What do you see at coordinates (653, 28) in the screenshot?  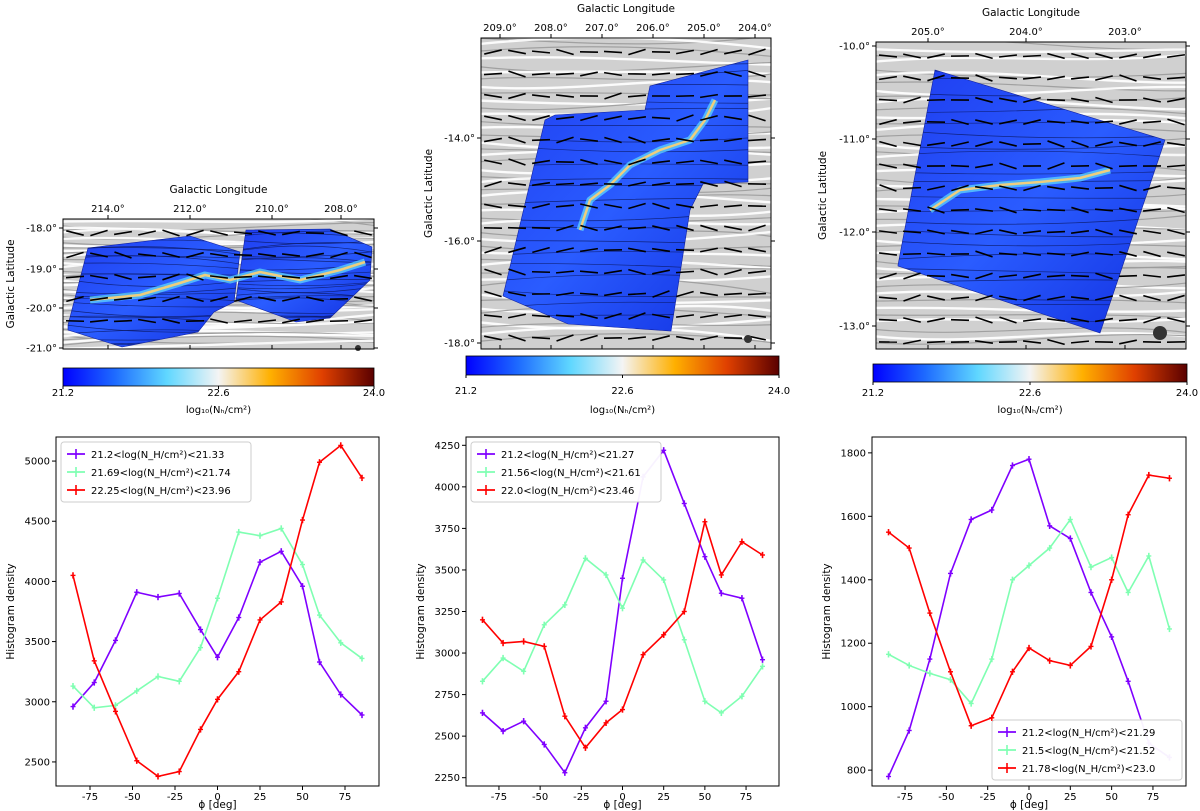 I see `x-tick-label: 206.0°` at bounding box center [653, 28].